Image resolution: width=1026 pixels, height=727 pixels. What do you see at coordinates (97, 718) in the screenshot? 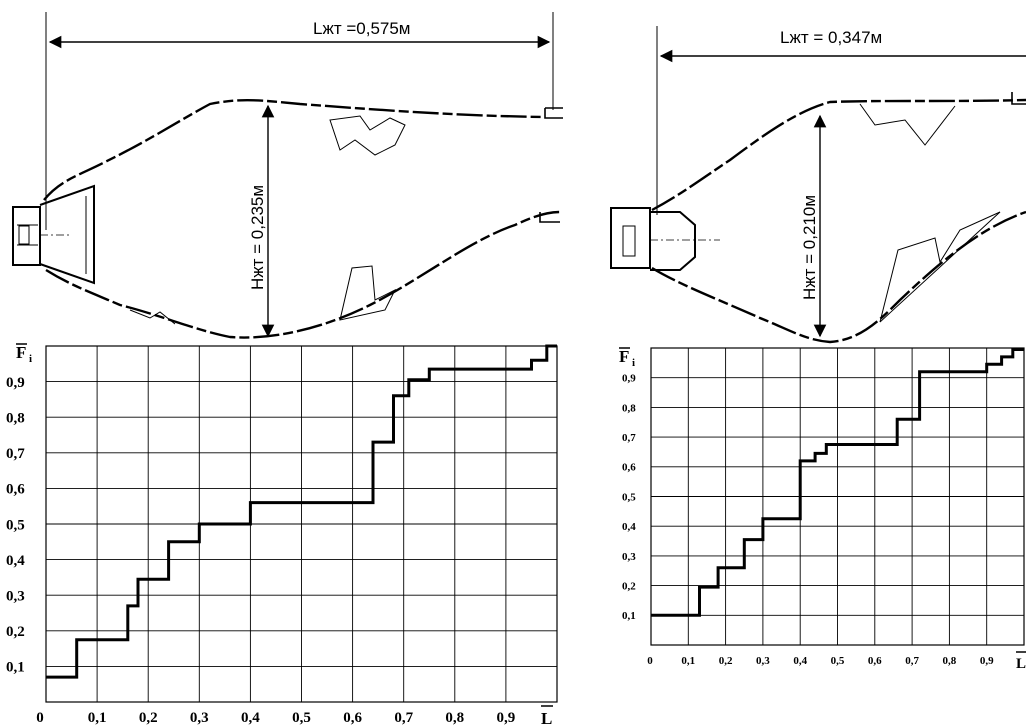
I see `left-x-tick-label: 0,1` at bounding box center [97, 718].